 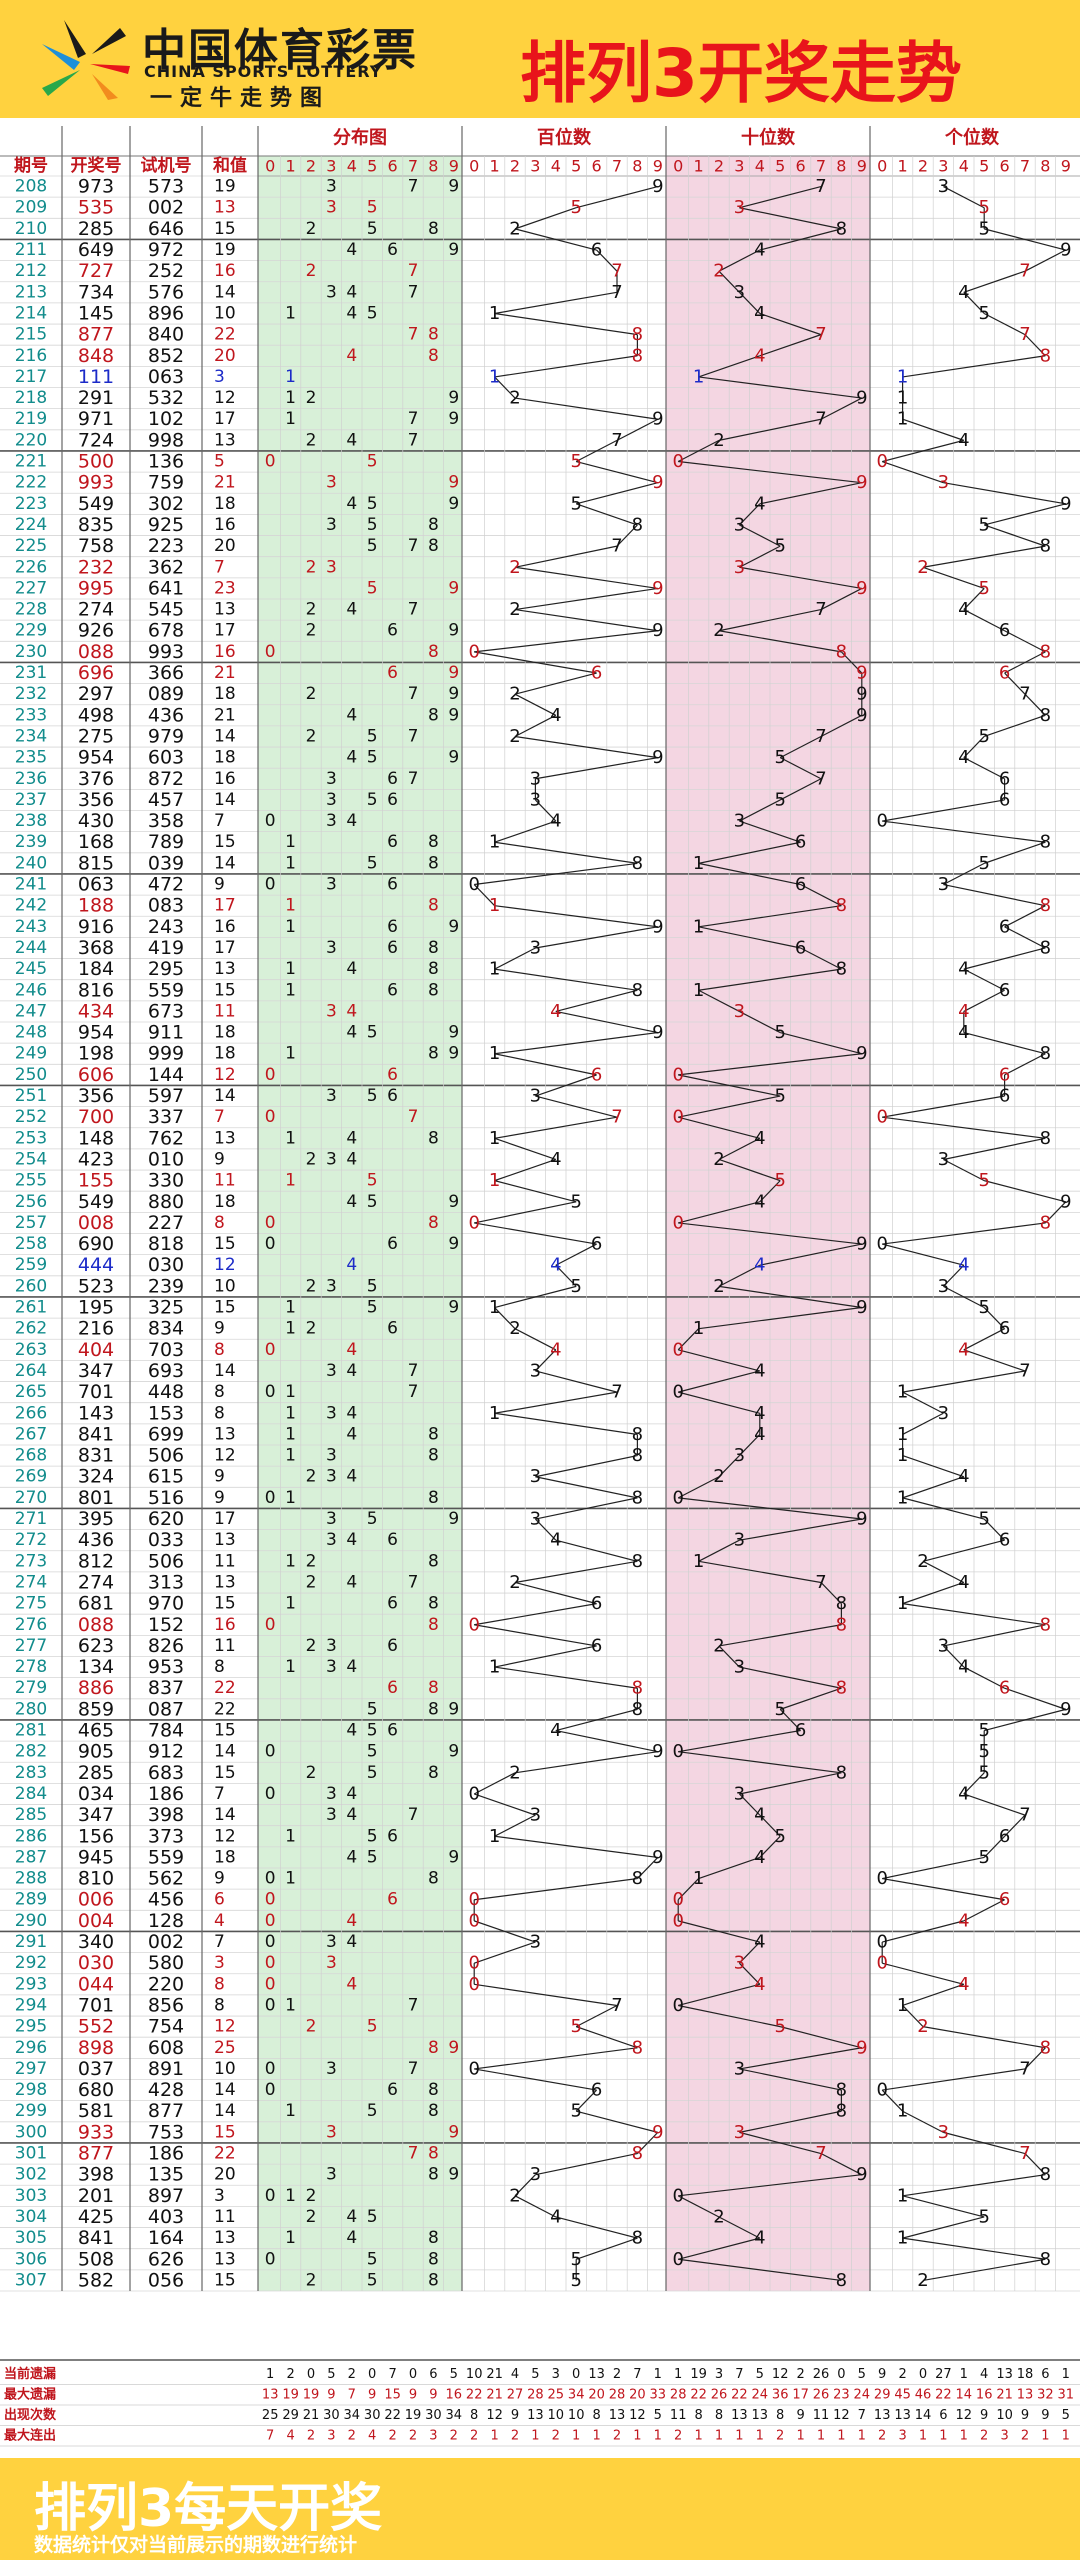 I want to click on digit-label: 1, so click(x=291, y=166).